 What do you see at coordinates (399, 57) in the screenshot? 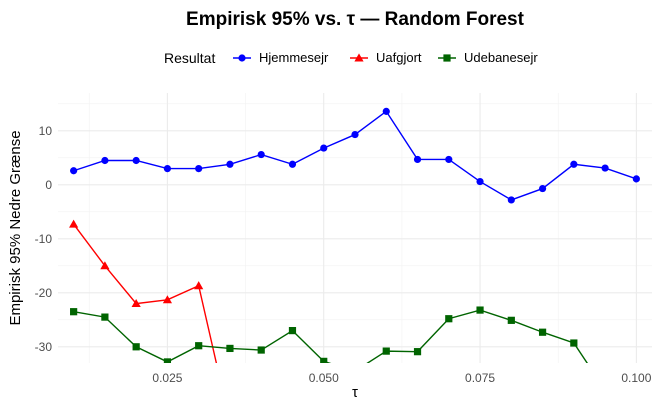
I see `legend-label: Uafgjort` at bounding box center [399, 57].